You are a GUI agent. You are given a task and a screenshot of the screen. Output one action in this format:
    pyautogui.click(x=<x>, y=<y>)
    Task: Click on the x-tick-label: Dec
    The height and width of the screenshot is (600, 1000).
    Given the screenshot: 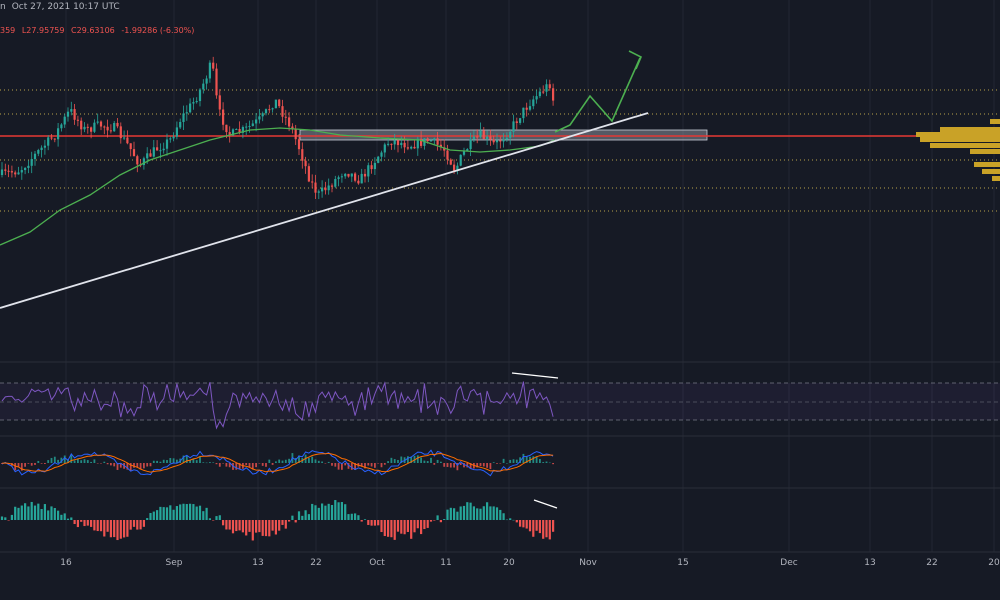 What is the action you would take?
    pyautogui.click(x=789, y=563)
    